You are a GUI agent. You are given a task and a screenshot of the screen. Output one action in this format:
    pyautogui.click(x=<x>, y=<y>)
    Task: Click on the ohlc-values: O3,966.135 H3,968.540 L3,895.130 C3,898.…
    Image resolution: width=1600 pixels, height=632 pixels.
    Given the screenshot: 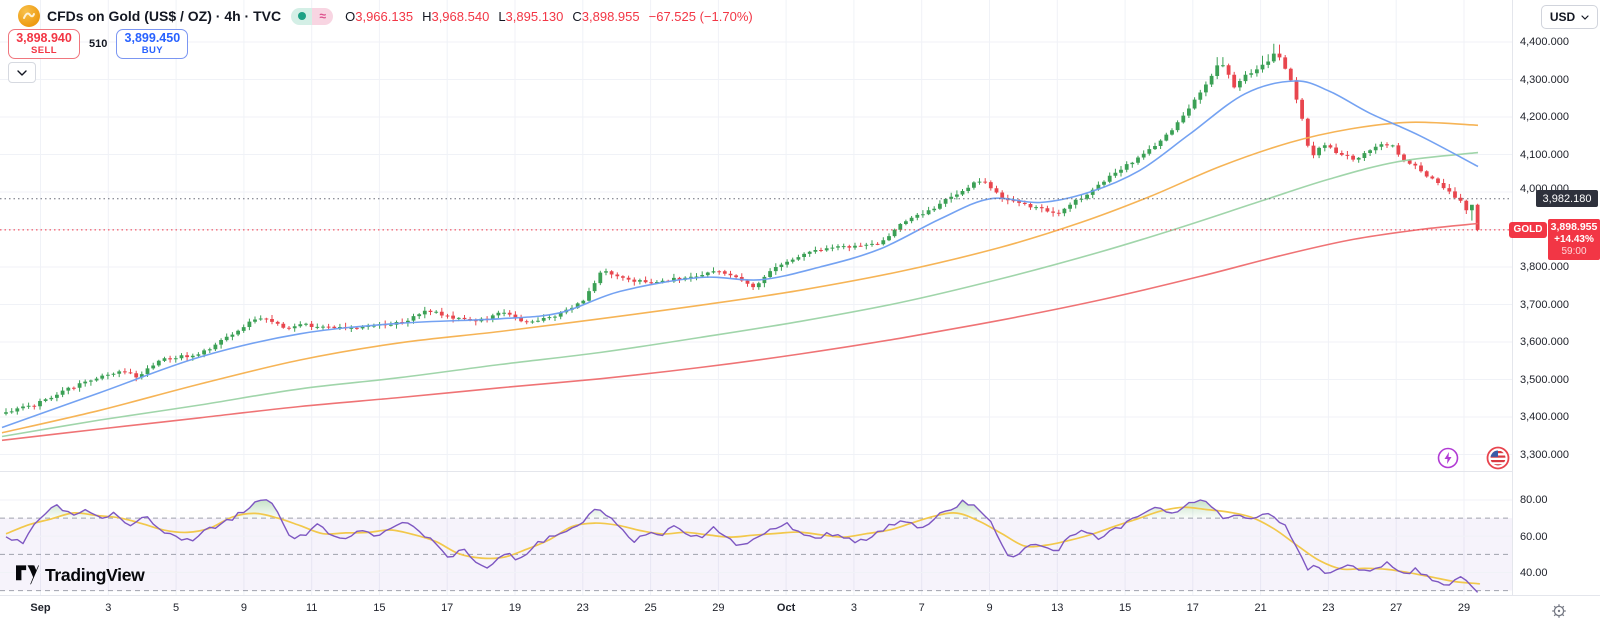 What is the action you would take?
    pyautogui.click(x=549, y=16)
    